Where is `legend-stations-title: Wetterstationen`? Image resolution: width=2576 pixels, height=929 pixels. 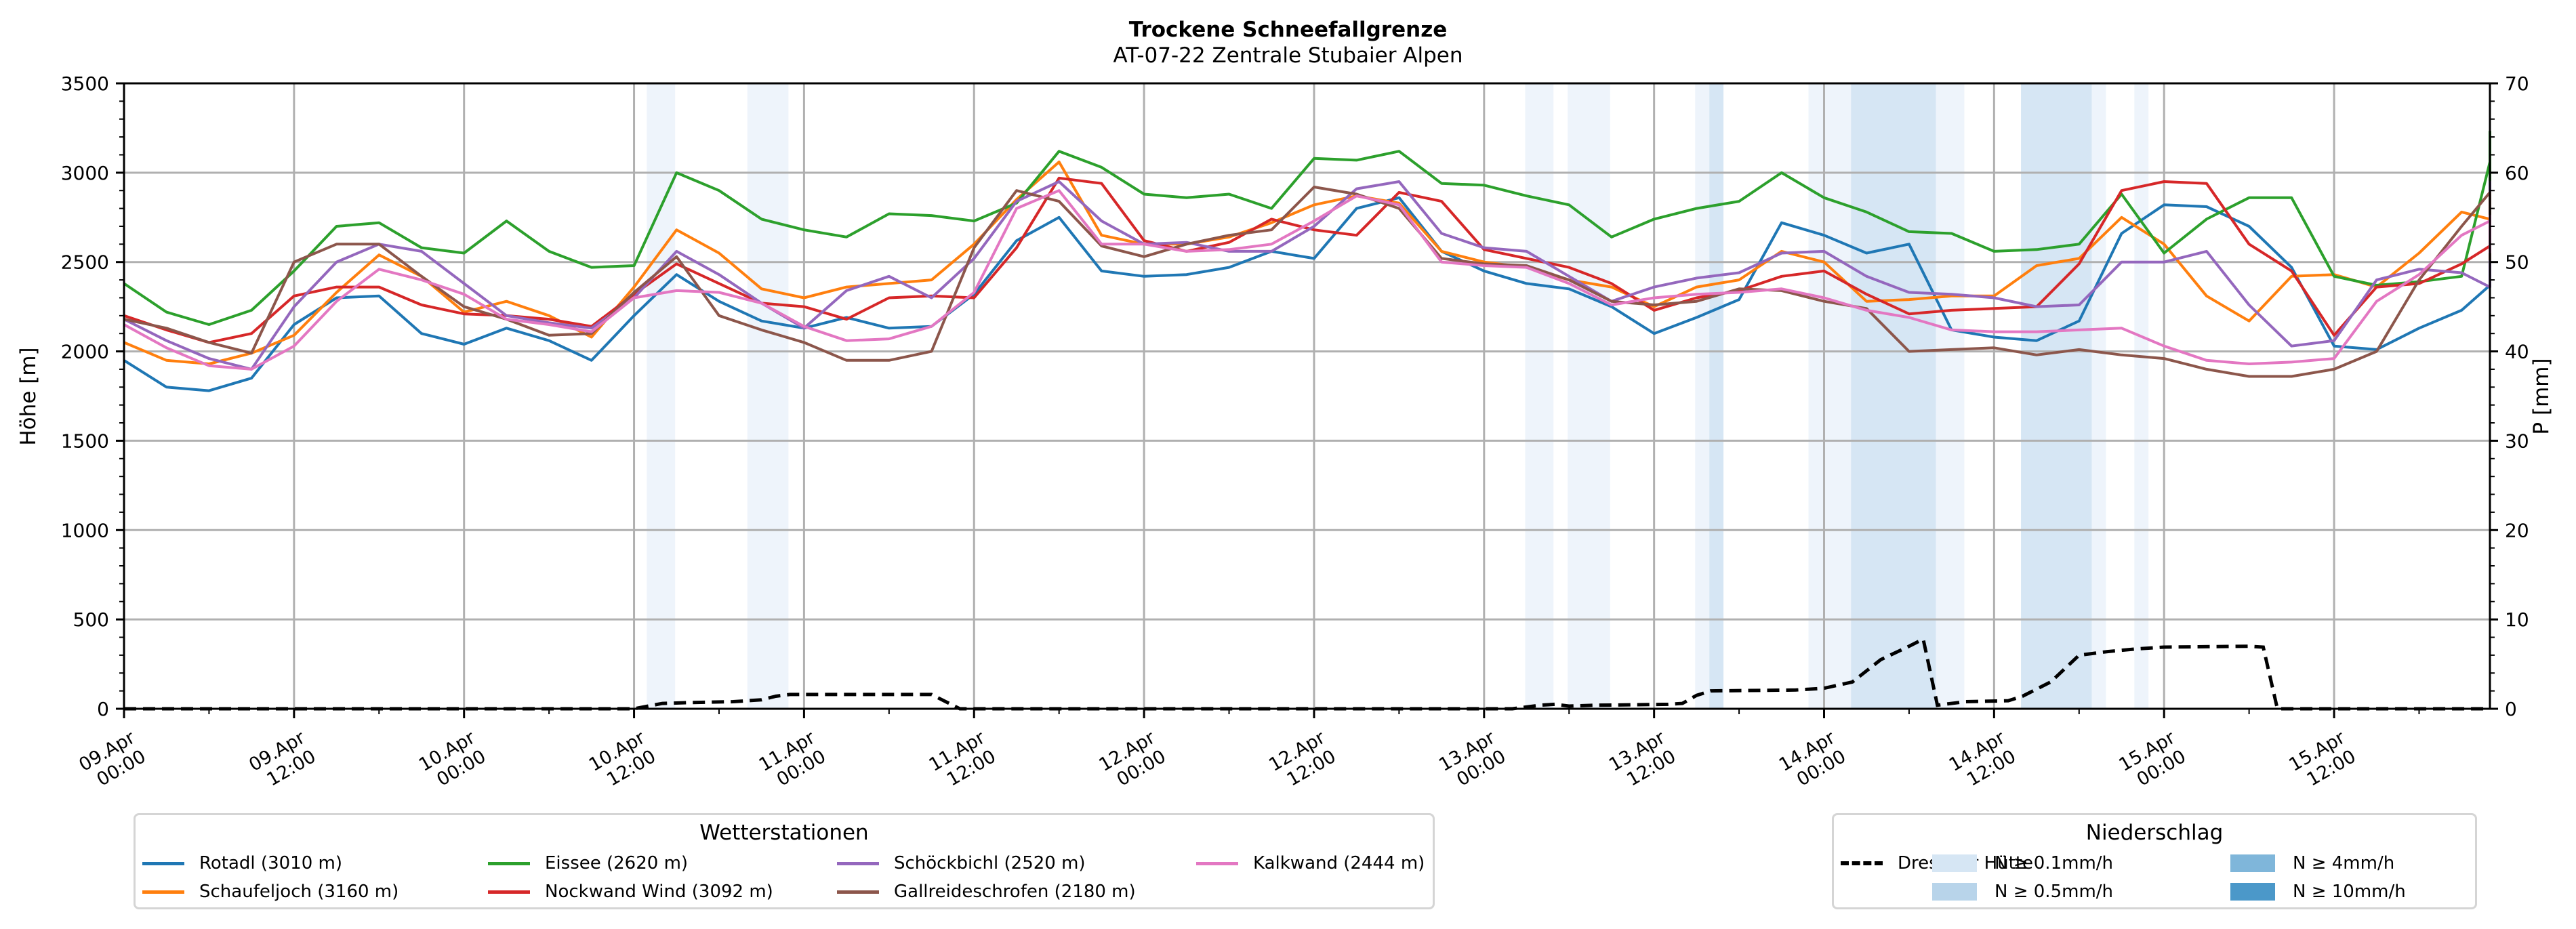 legend-stations-title: Wetterstationen is located at coordinates (784, 833).